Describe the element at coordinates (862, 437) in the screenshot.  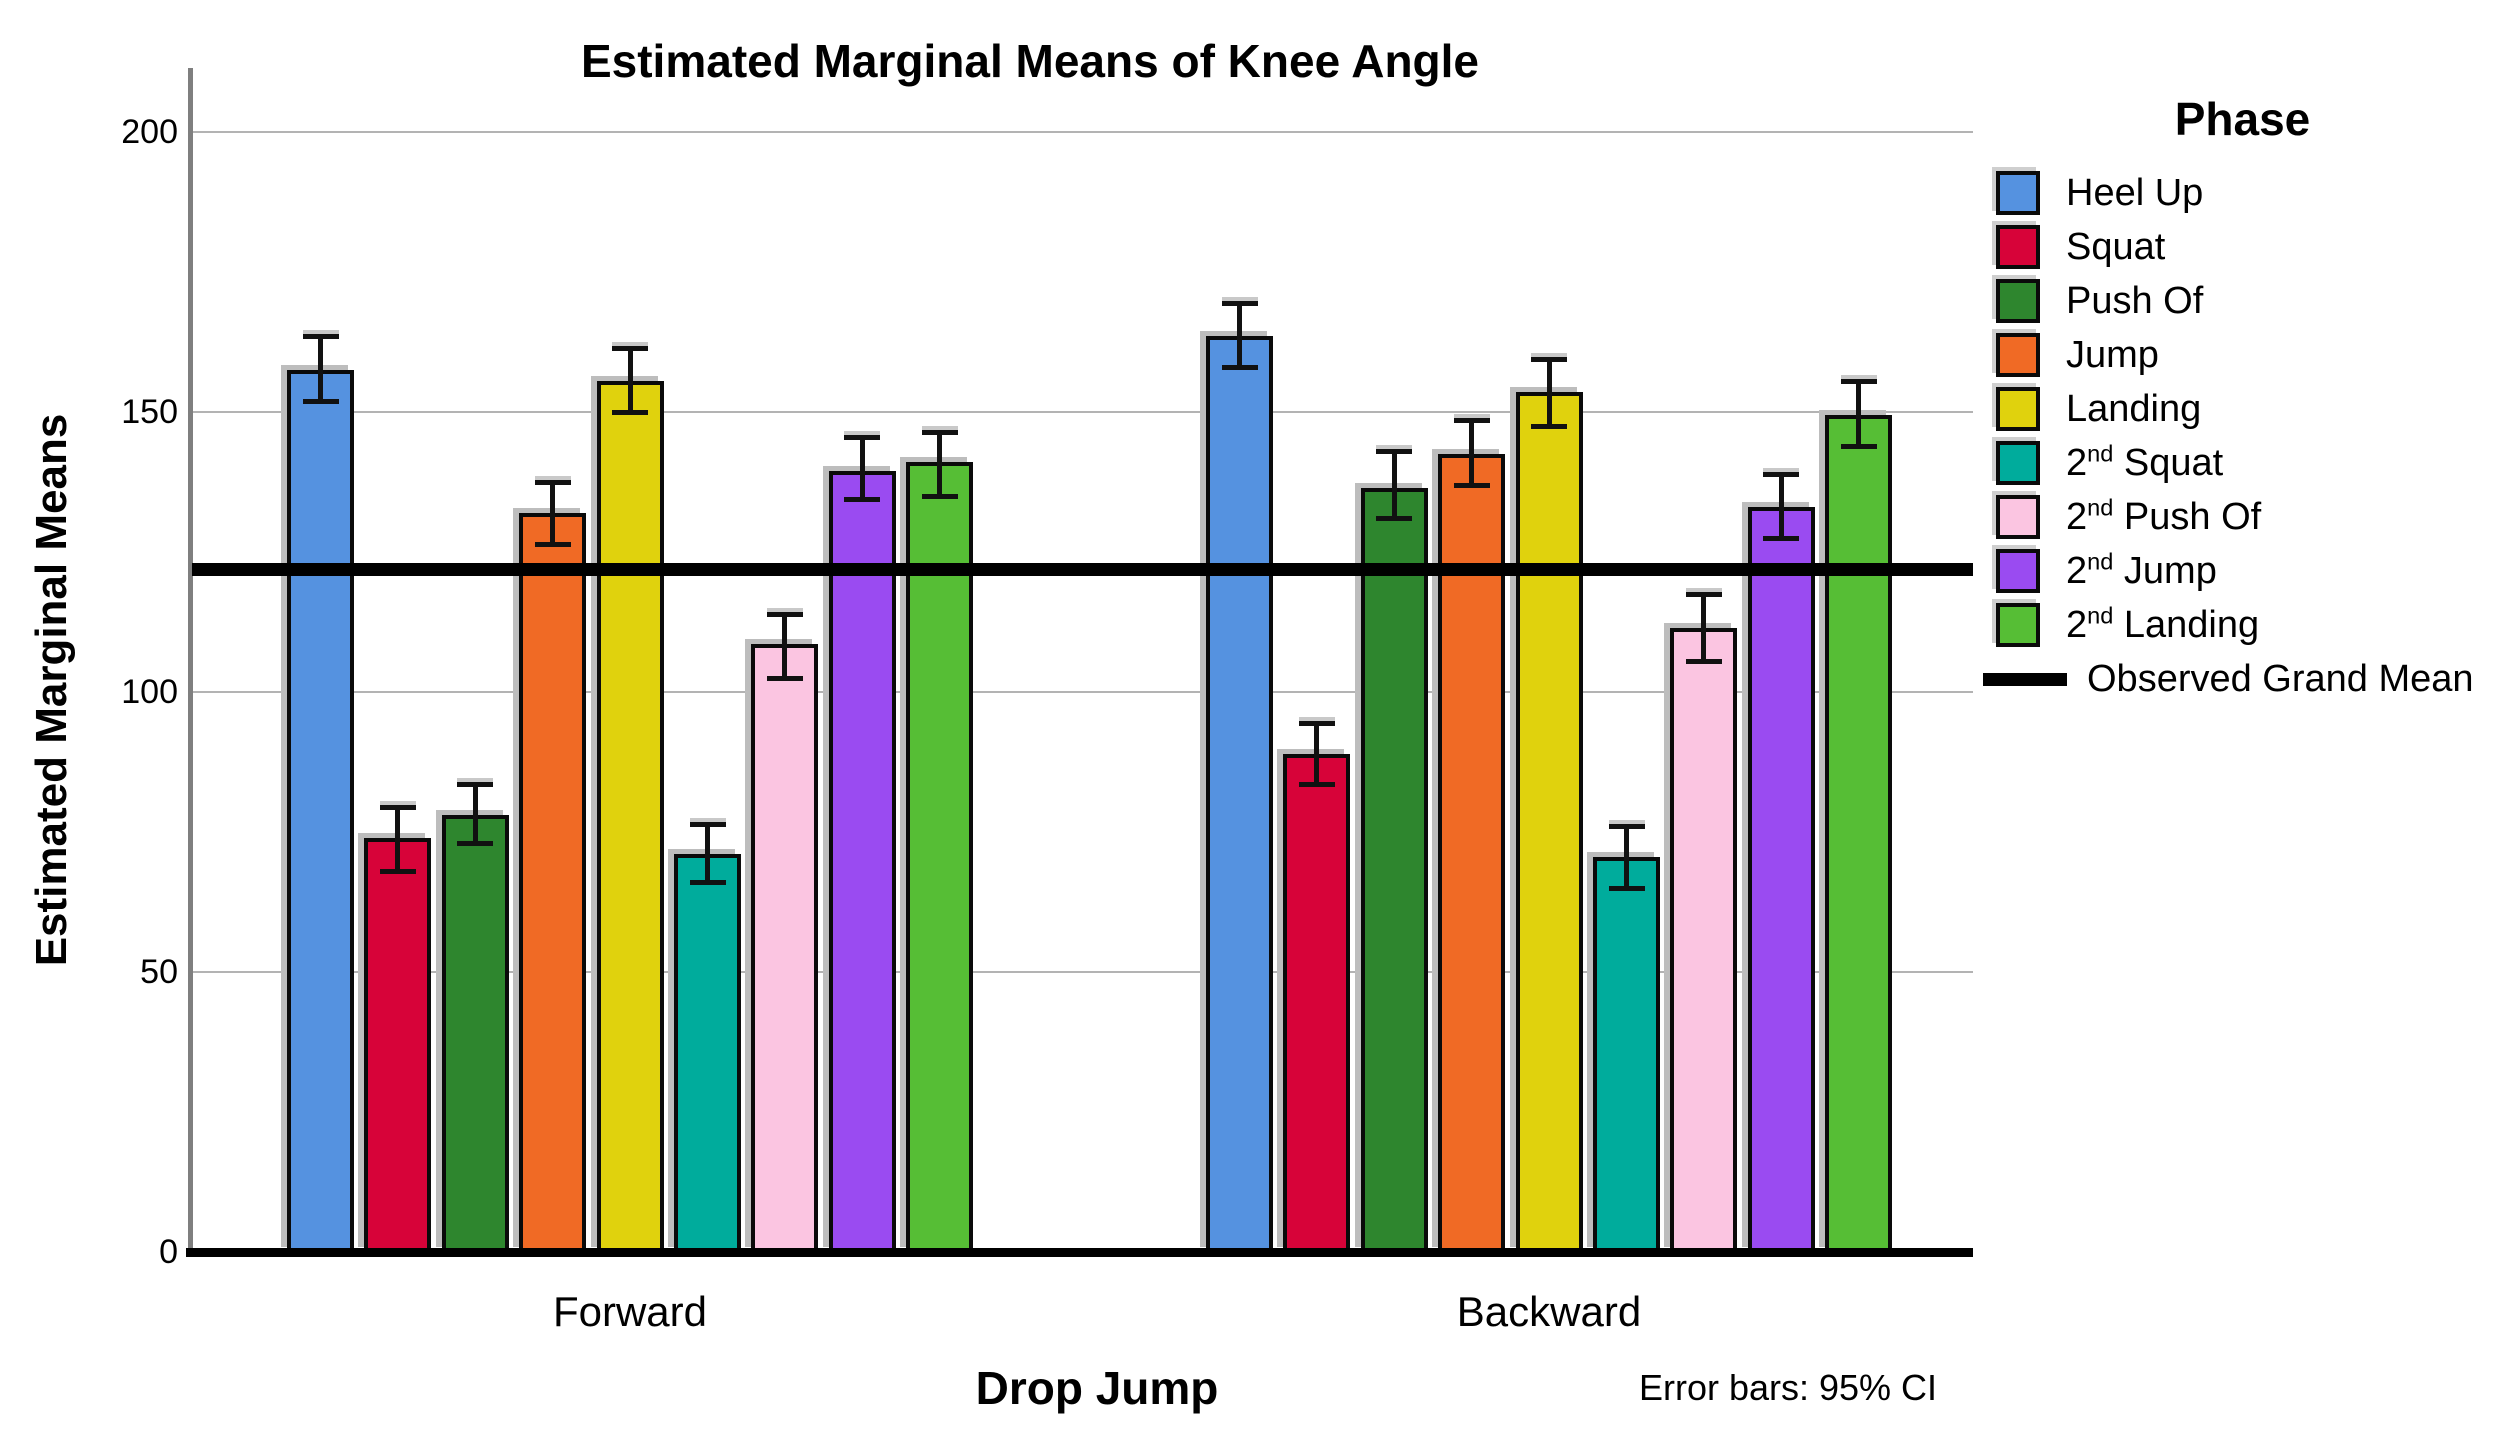
I see `error-cap-high-2nd-jump-forward` at that location.